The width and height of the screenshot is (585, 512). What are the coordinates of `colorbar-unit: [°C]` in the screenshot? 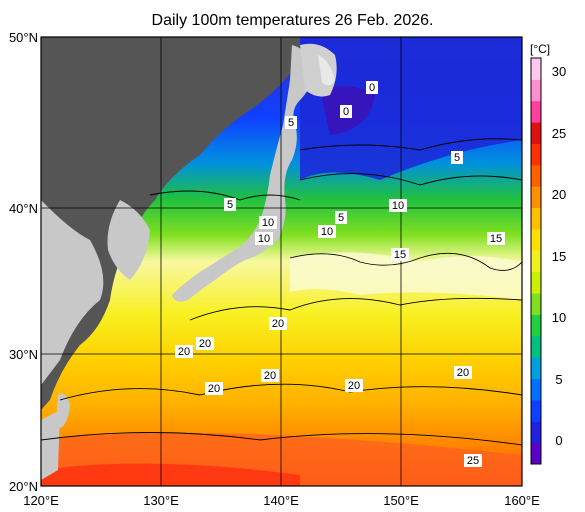 It's located at (540, 49).